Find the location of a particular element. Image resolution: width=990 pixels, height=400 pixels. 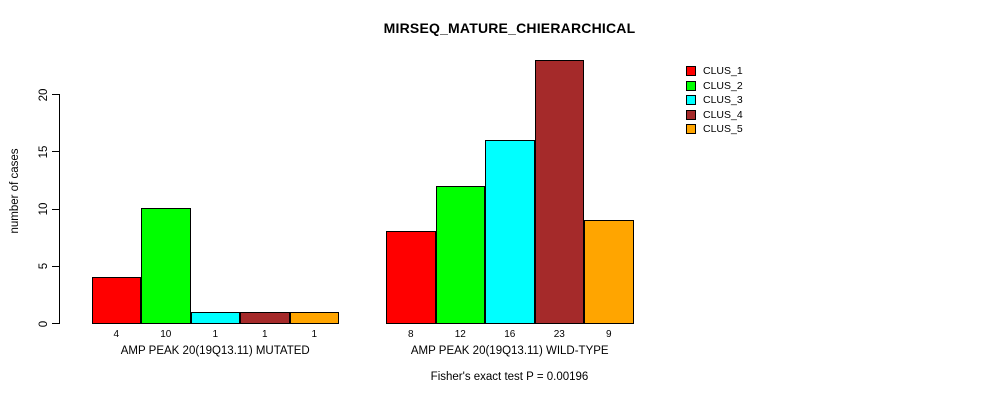

y-axis-tick-label: 10 is located at coordinates (44, 209).